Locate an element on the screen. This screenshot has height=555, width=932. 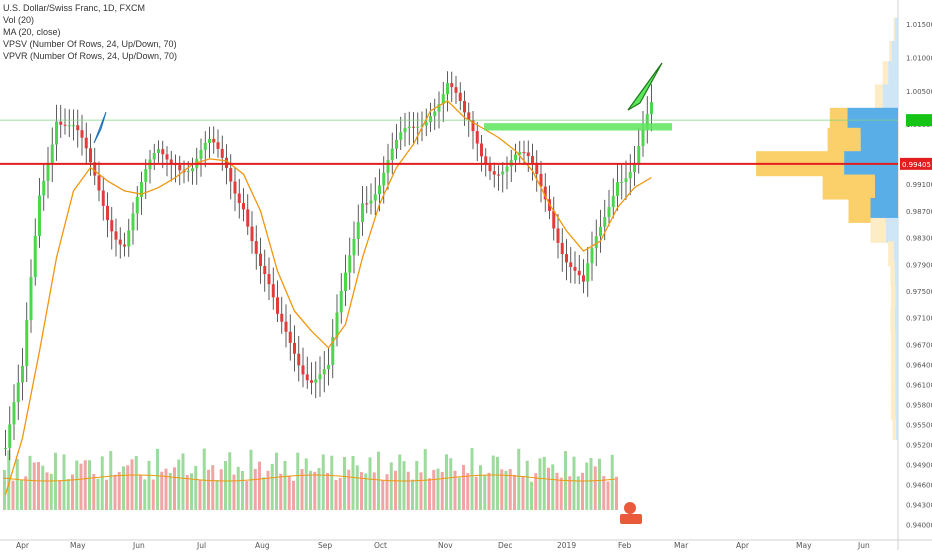
time-tick-label: Oct is located at coordinates (380, 545).